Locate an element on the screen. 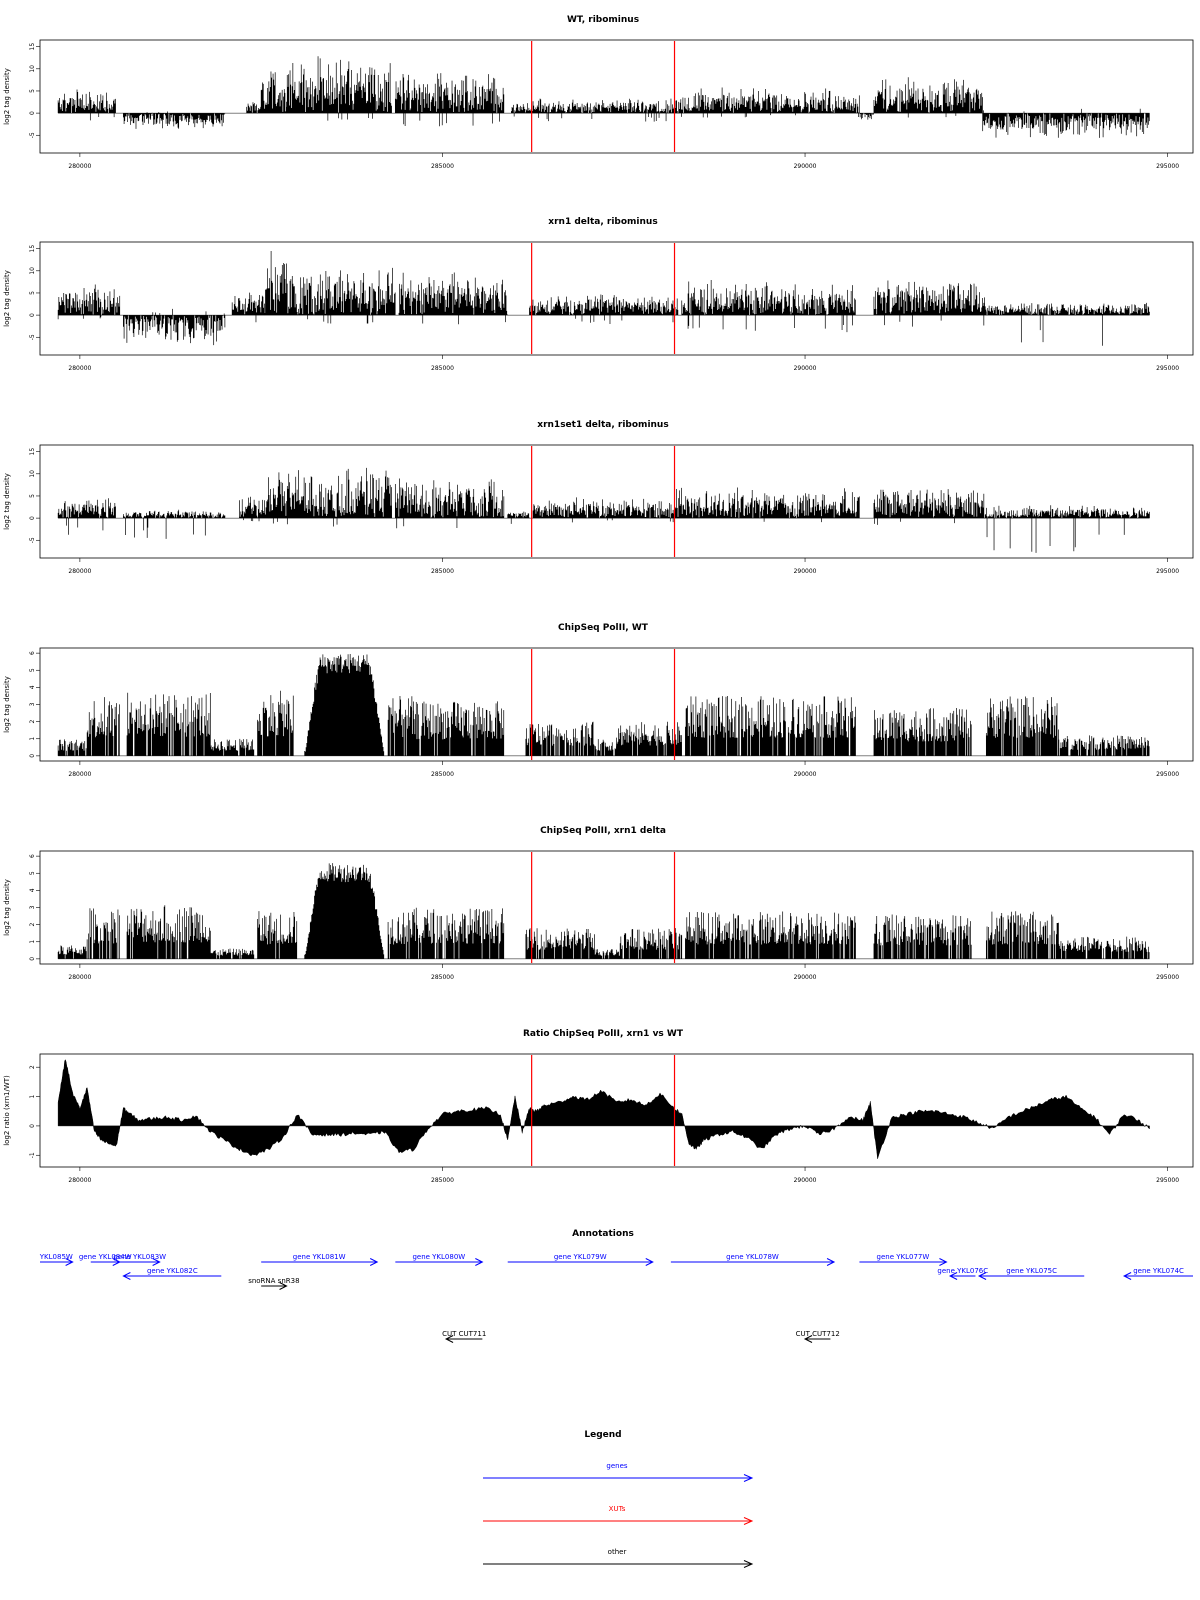 This screenshot has height=1600, width=1200. feature-5: gene YKL081W is located at coordinates (320, 1259).